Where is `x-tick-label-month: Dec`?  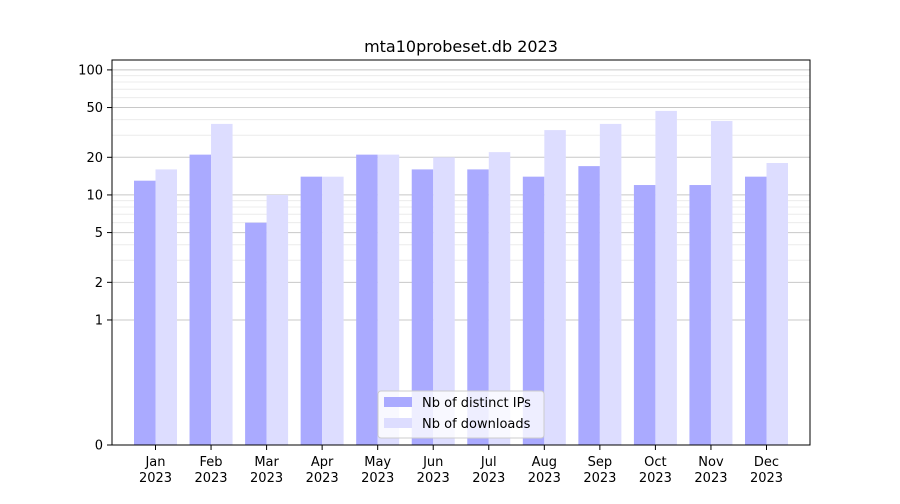 x-tick-label-month: Dec is located at coordinates (766, 462).